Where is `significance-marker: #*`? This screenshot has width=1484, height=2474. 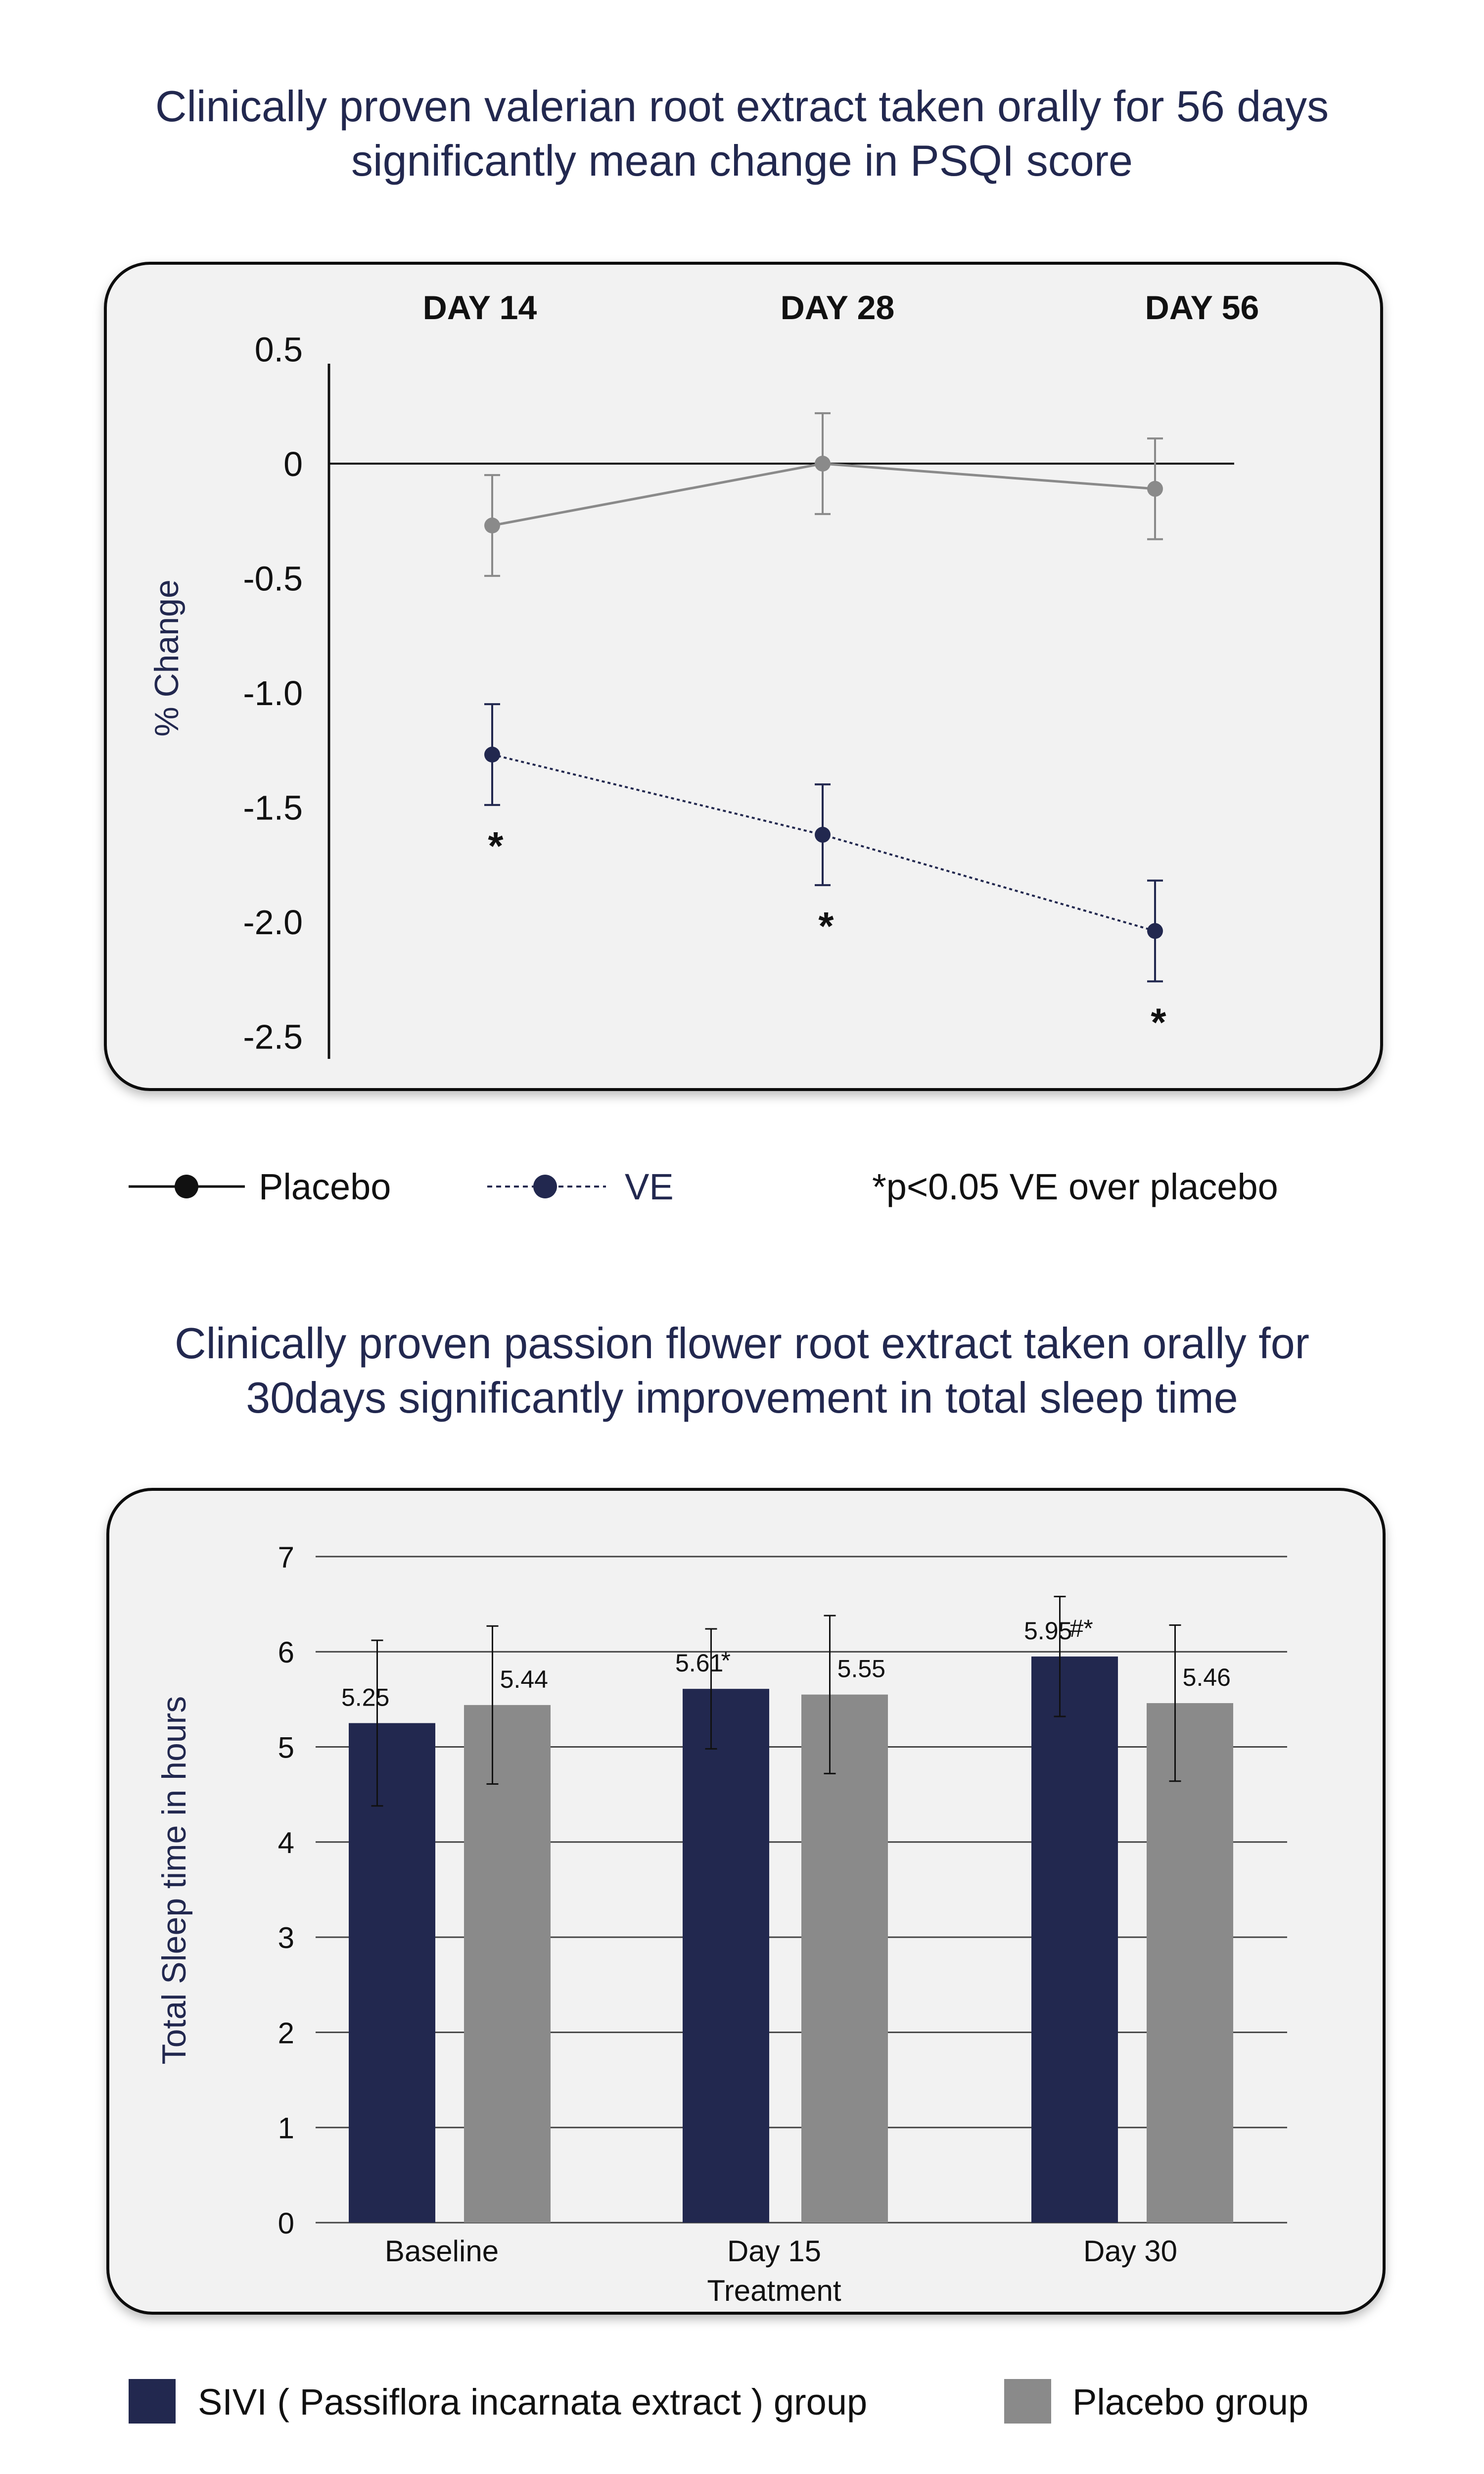
significance-marker: #* is located at coordinates (1081, 1629).